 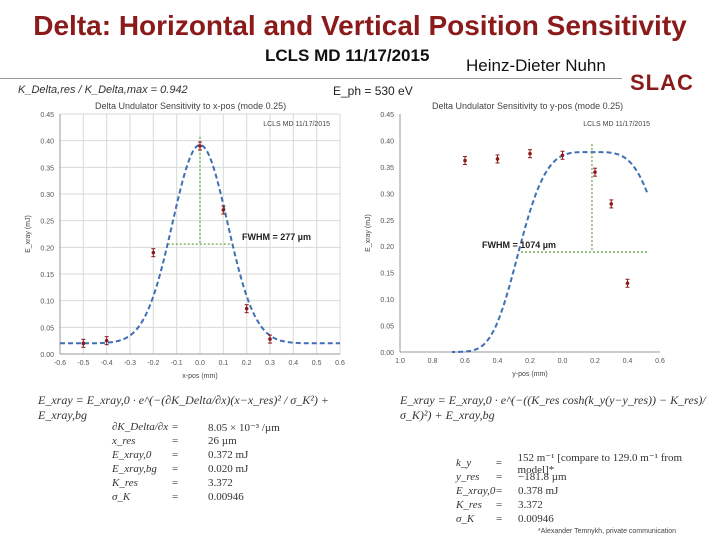 I want to click on x-axis-label: y-pos (mm), so click(x=529, y=374).